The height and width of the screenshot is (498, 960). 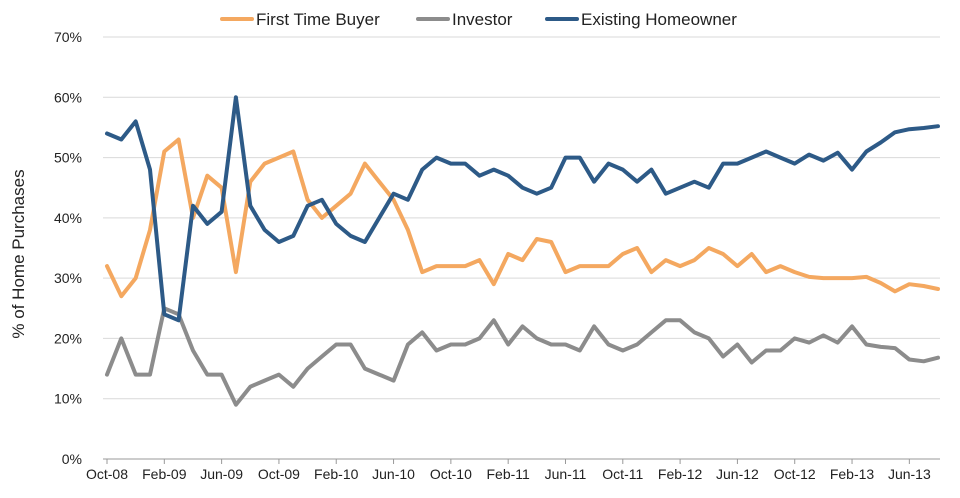 I want to click on x-tick-label: Oct-10, so click(x=451, y=474).